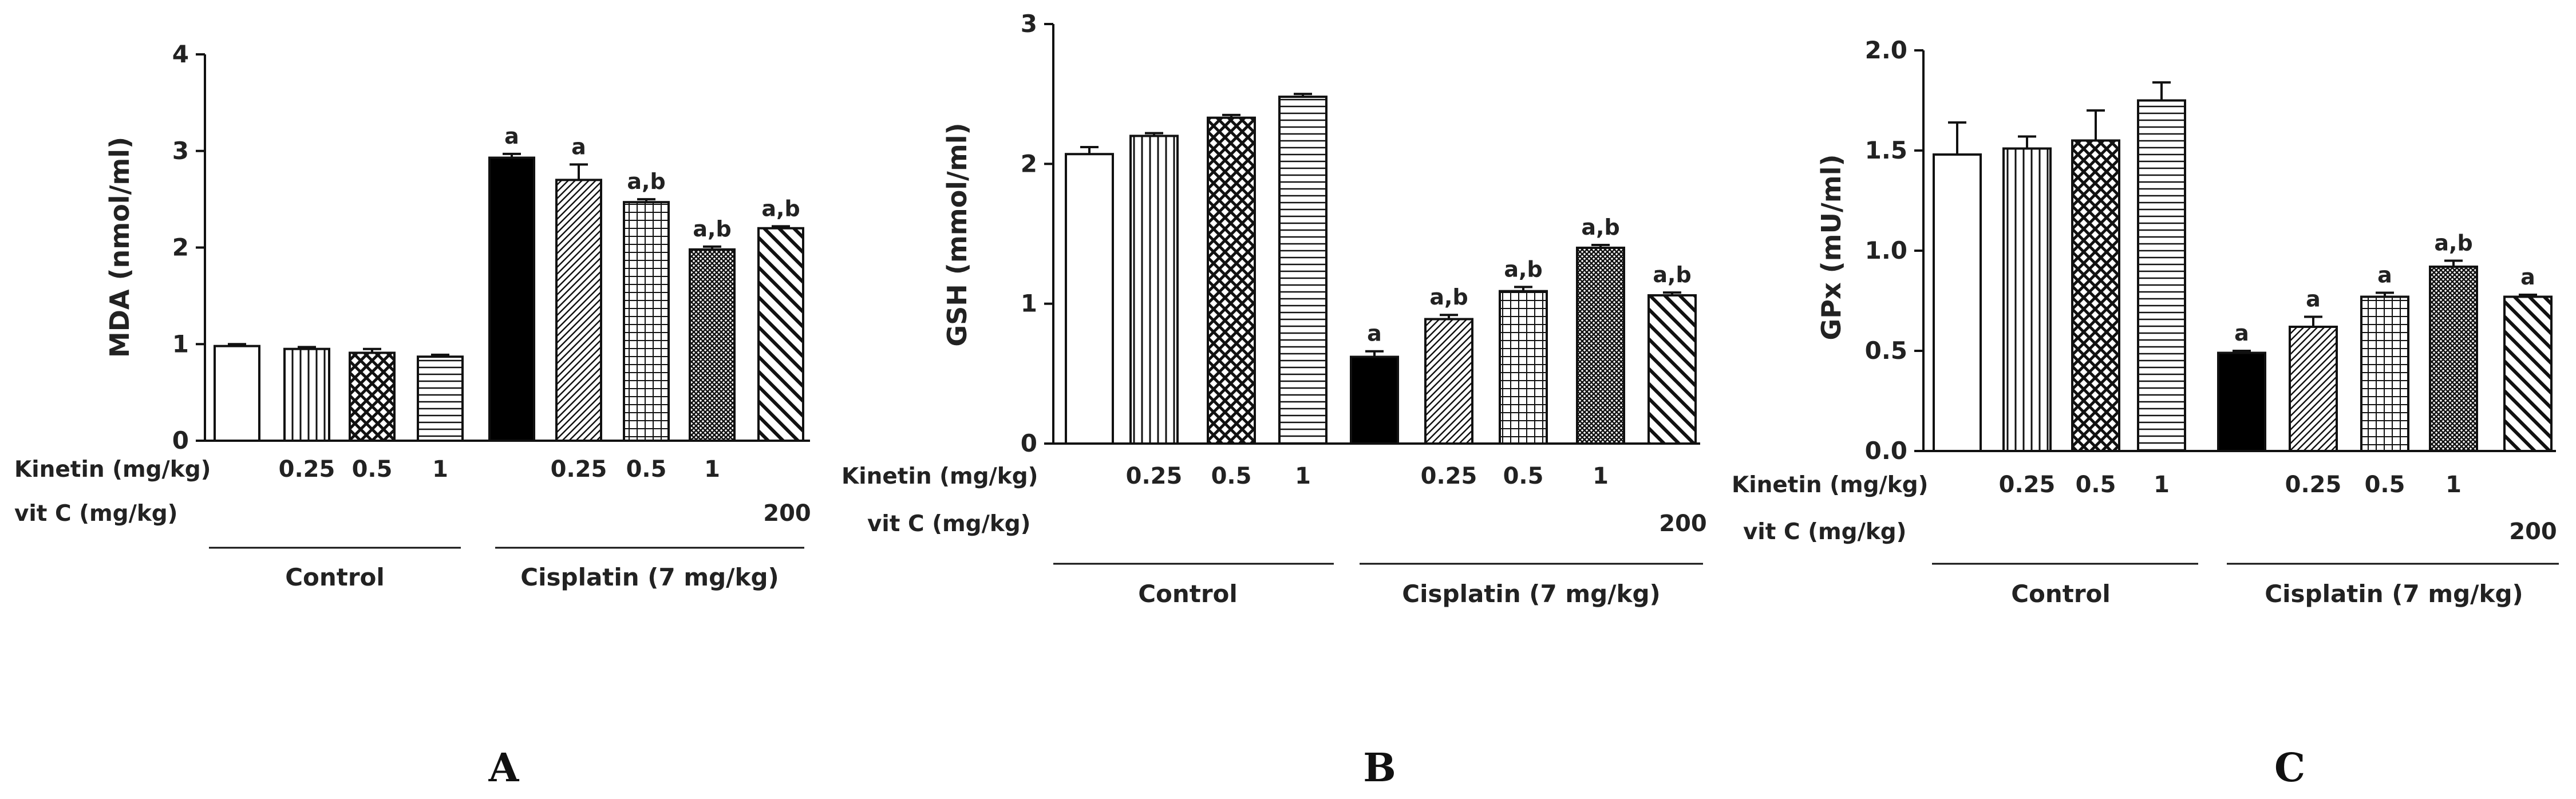 Image resolution: width=2576 pixels, height=799 pixels. What do you see at coordinates (1886, 451) in the screenshot?
I see `y-tick-label: 0.0` at bounding box center [1886, 451].